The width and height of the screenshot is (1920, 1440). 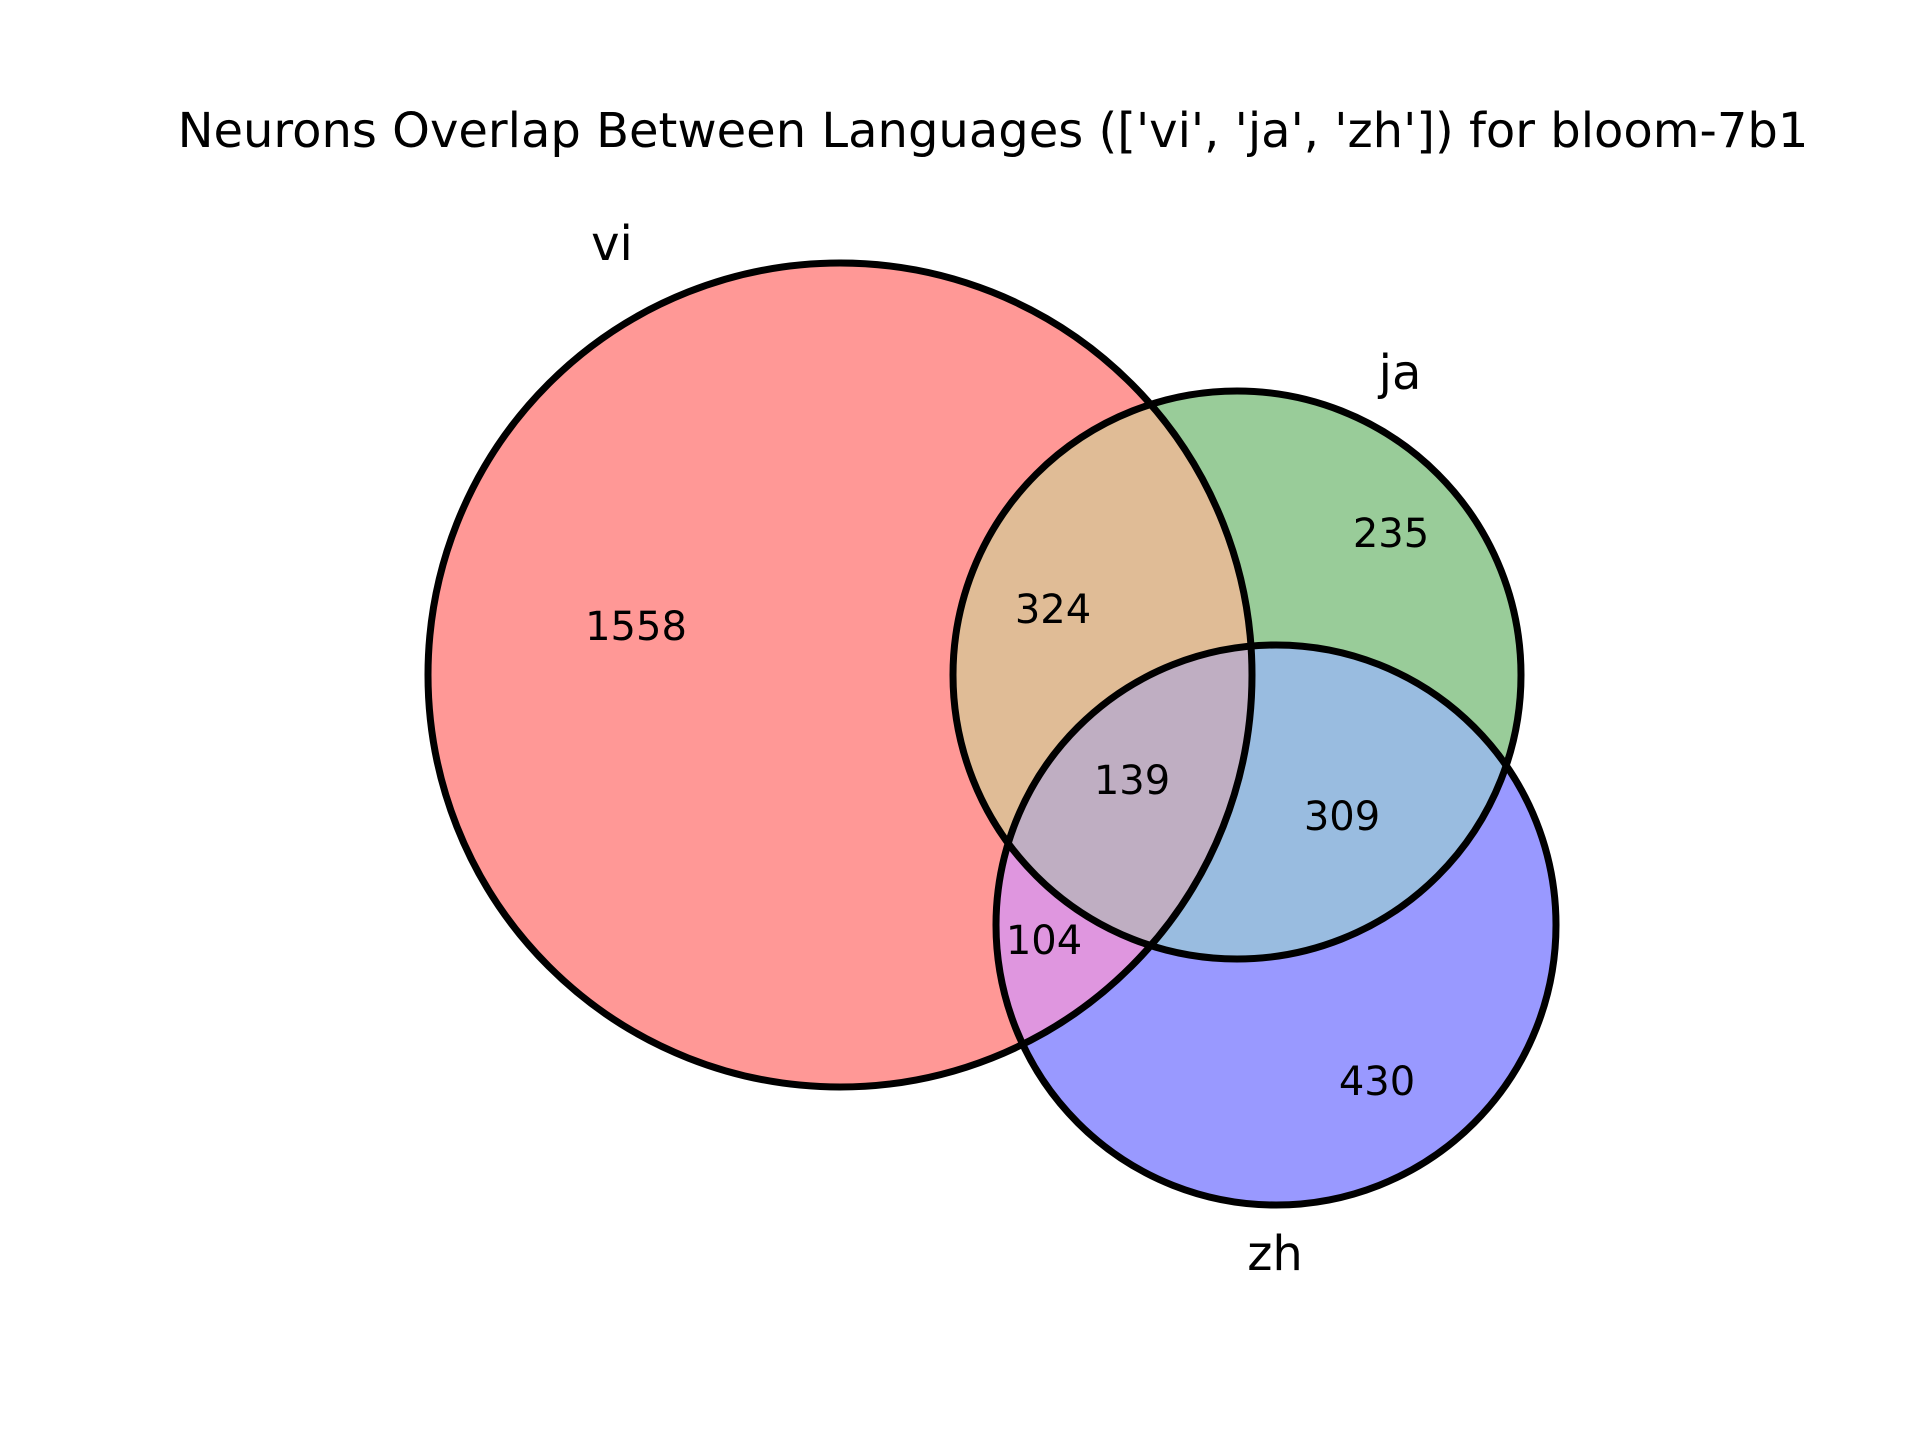 What do you see at coordinates (1276, 925) in the screenshot?
I see `set-zh-outline` at bounding box center [1276, 925].